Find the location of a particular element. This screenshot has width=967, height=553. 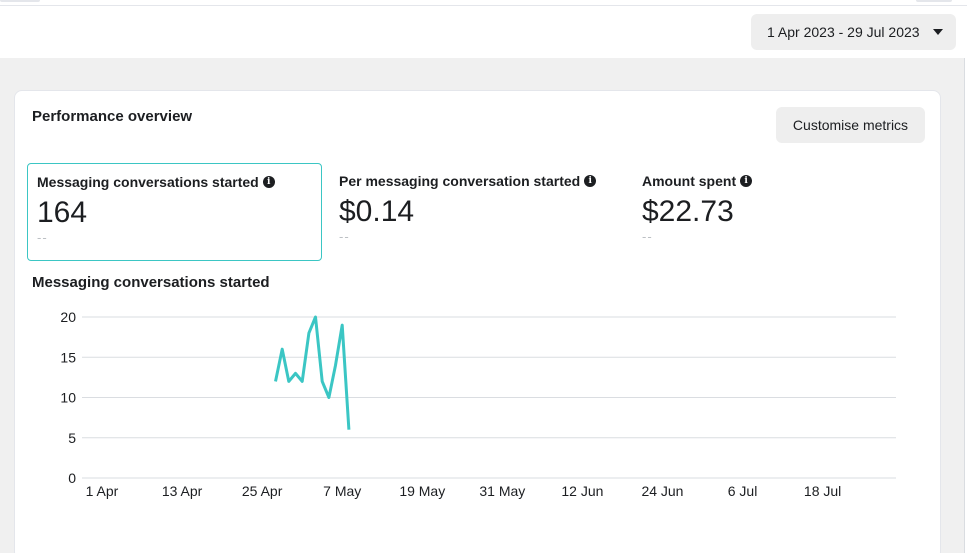

top-bar: 1 Apr 2023 - 29 Jul 2023 is located at coordinates (483, 29).